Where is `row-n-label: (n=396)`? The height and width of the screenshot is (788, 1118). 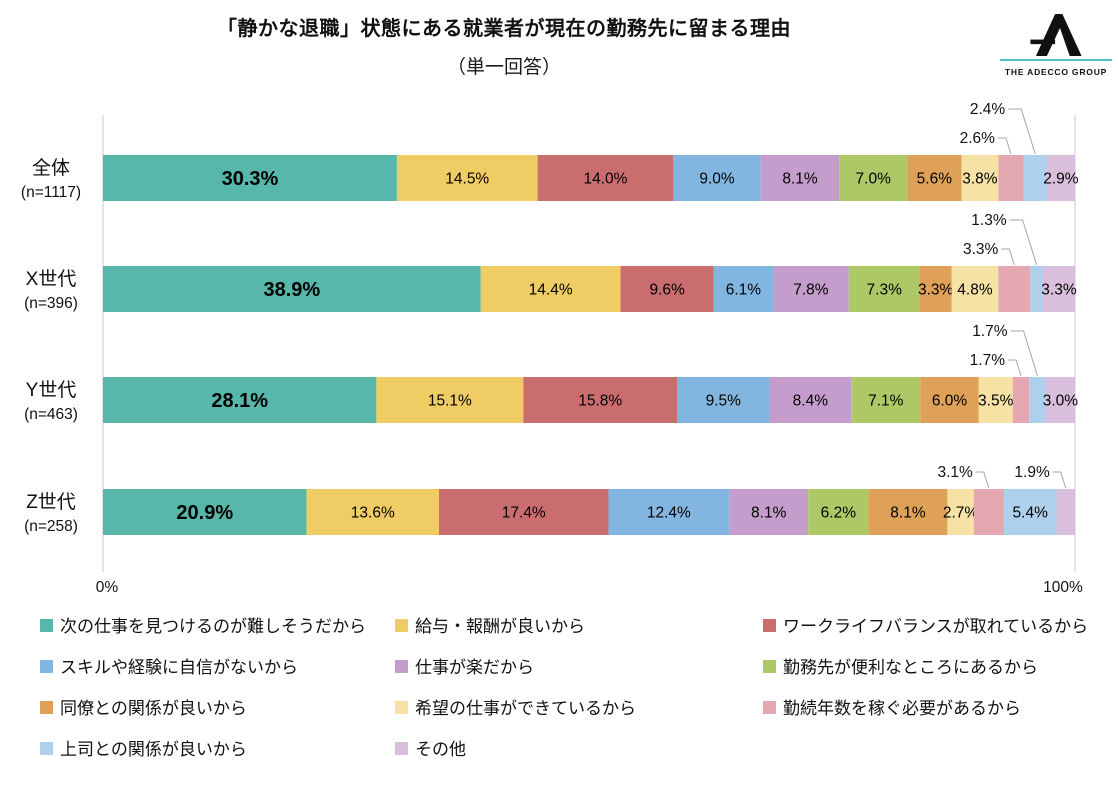
row-n-label: (n=396) is located at coordinates (51, 303).